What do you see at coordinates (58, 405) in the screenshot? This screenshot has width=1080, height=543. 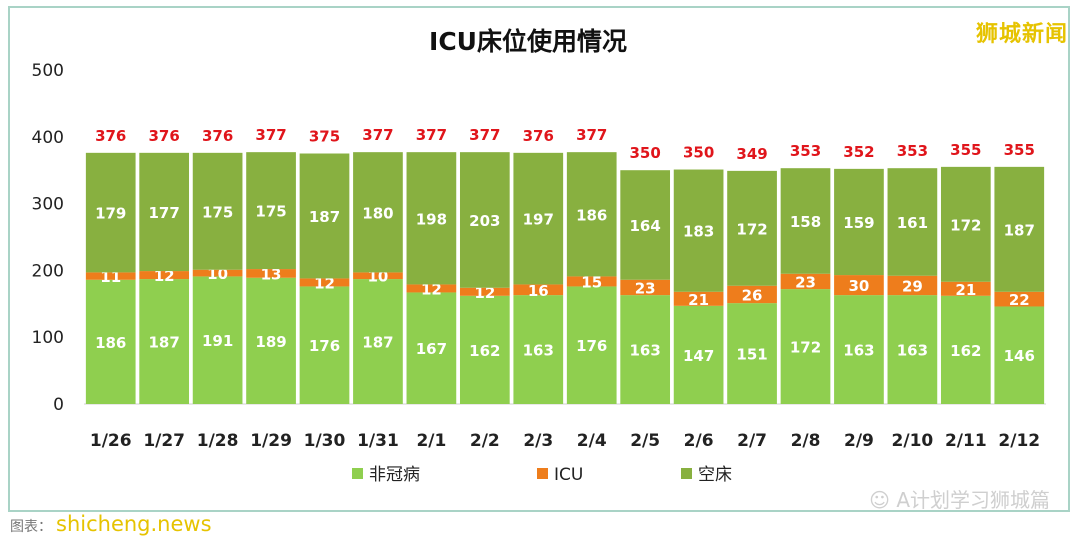 I see `y-tick-label: 0` at bounding box center [58, 405].